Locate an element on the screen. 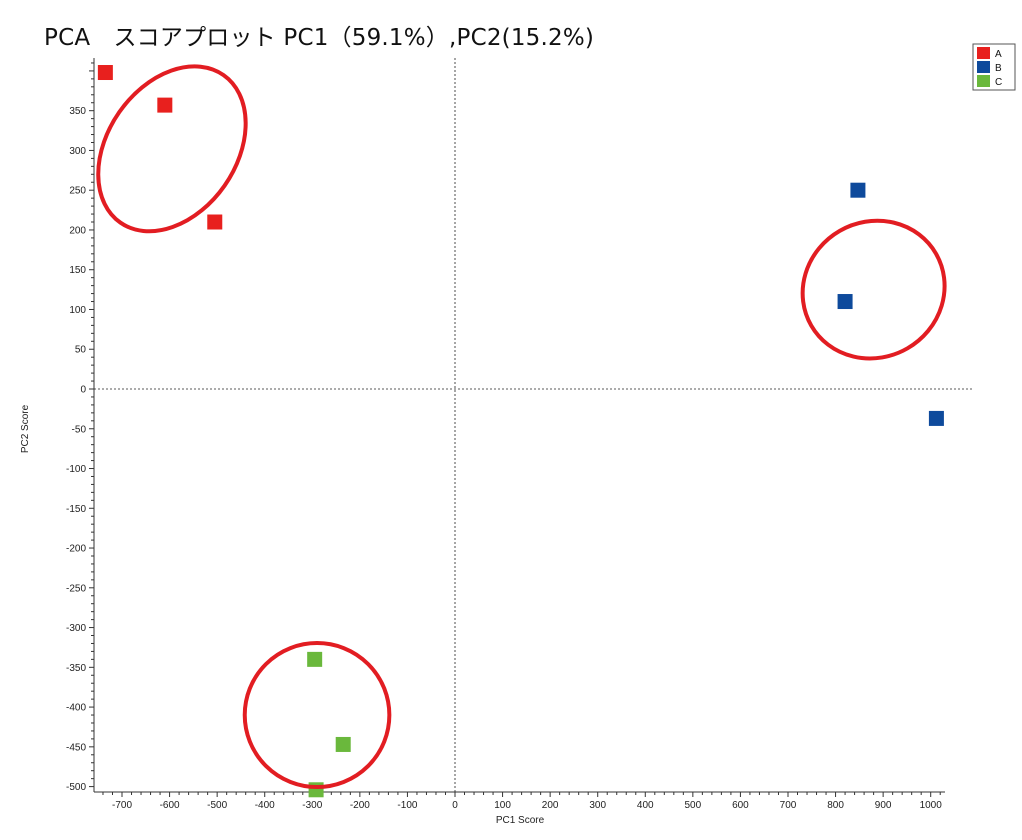  x-tick-label: -100 is located at coordinates (407, 805).